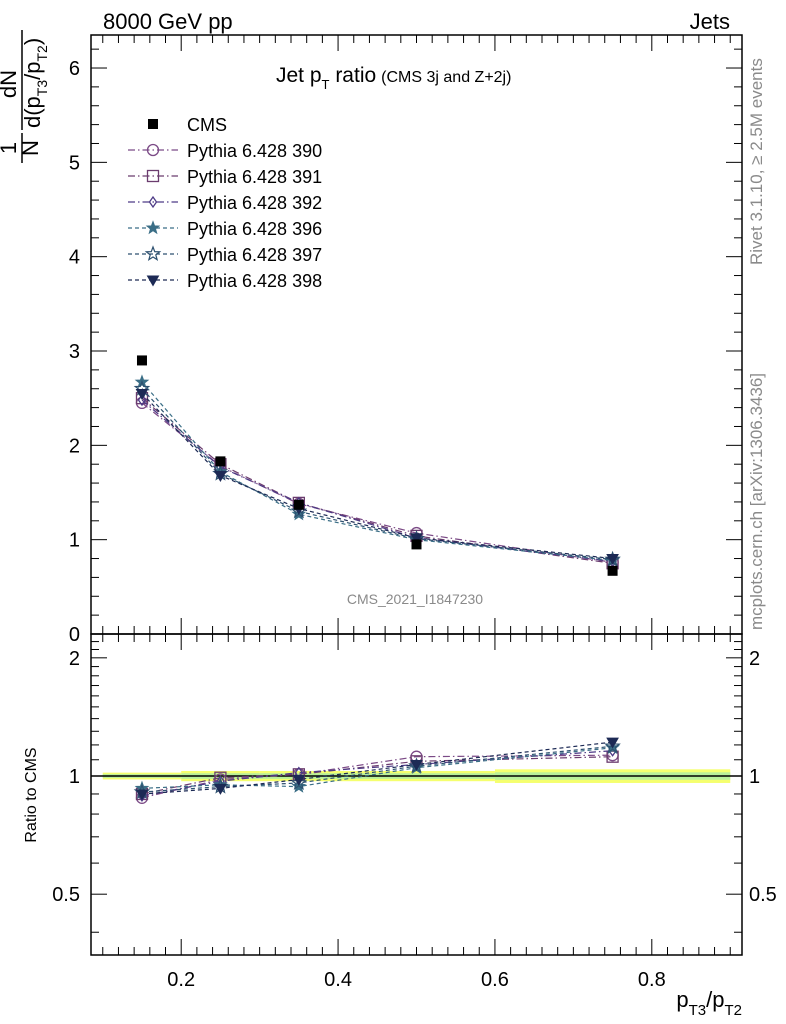  I want to click on x-label-slash: /p, so click(715, 999).